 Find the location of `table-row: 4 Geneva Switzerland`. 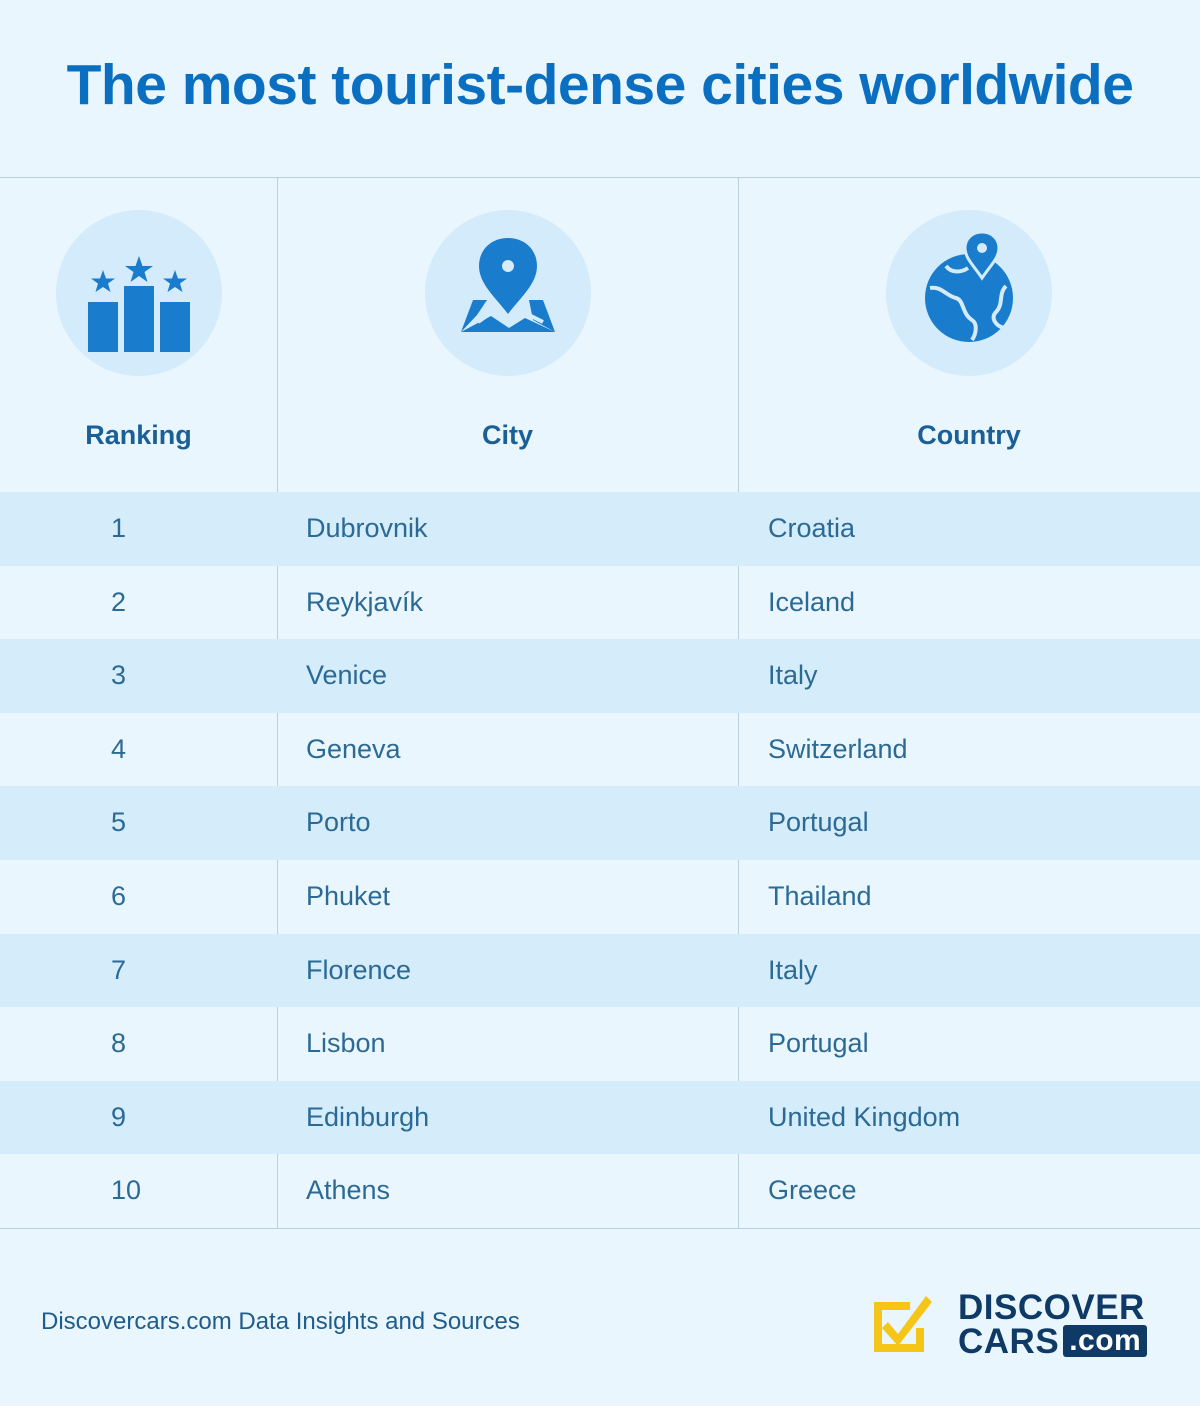

table-row: 4 Geneva Switzerland is located at coordinates (600, 750).